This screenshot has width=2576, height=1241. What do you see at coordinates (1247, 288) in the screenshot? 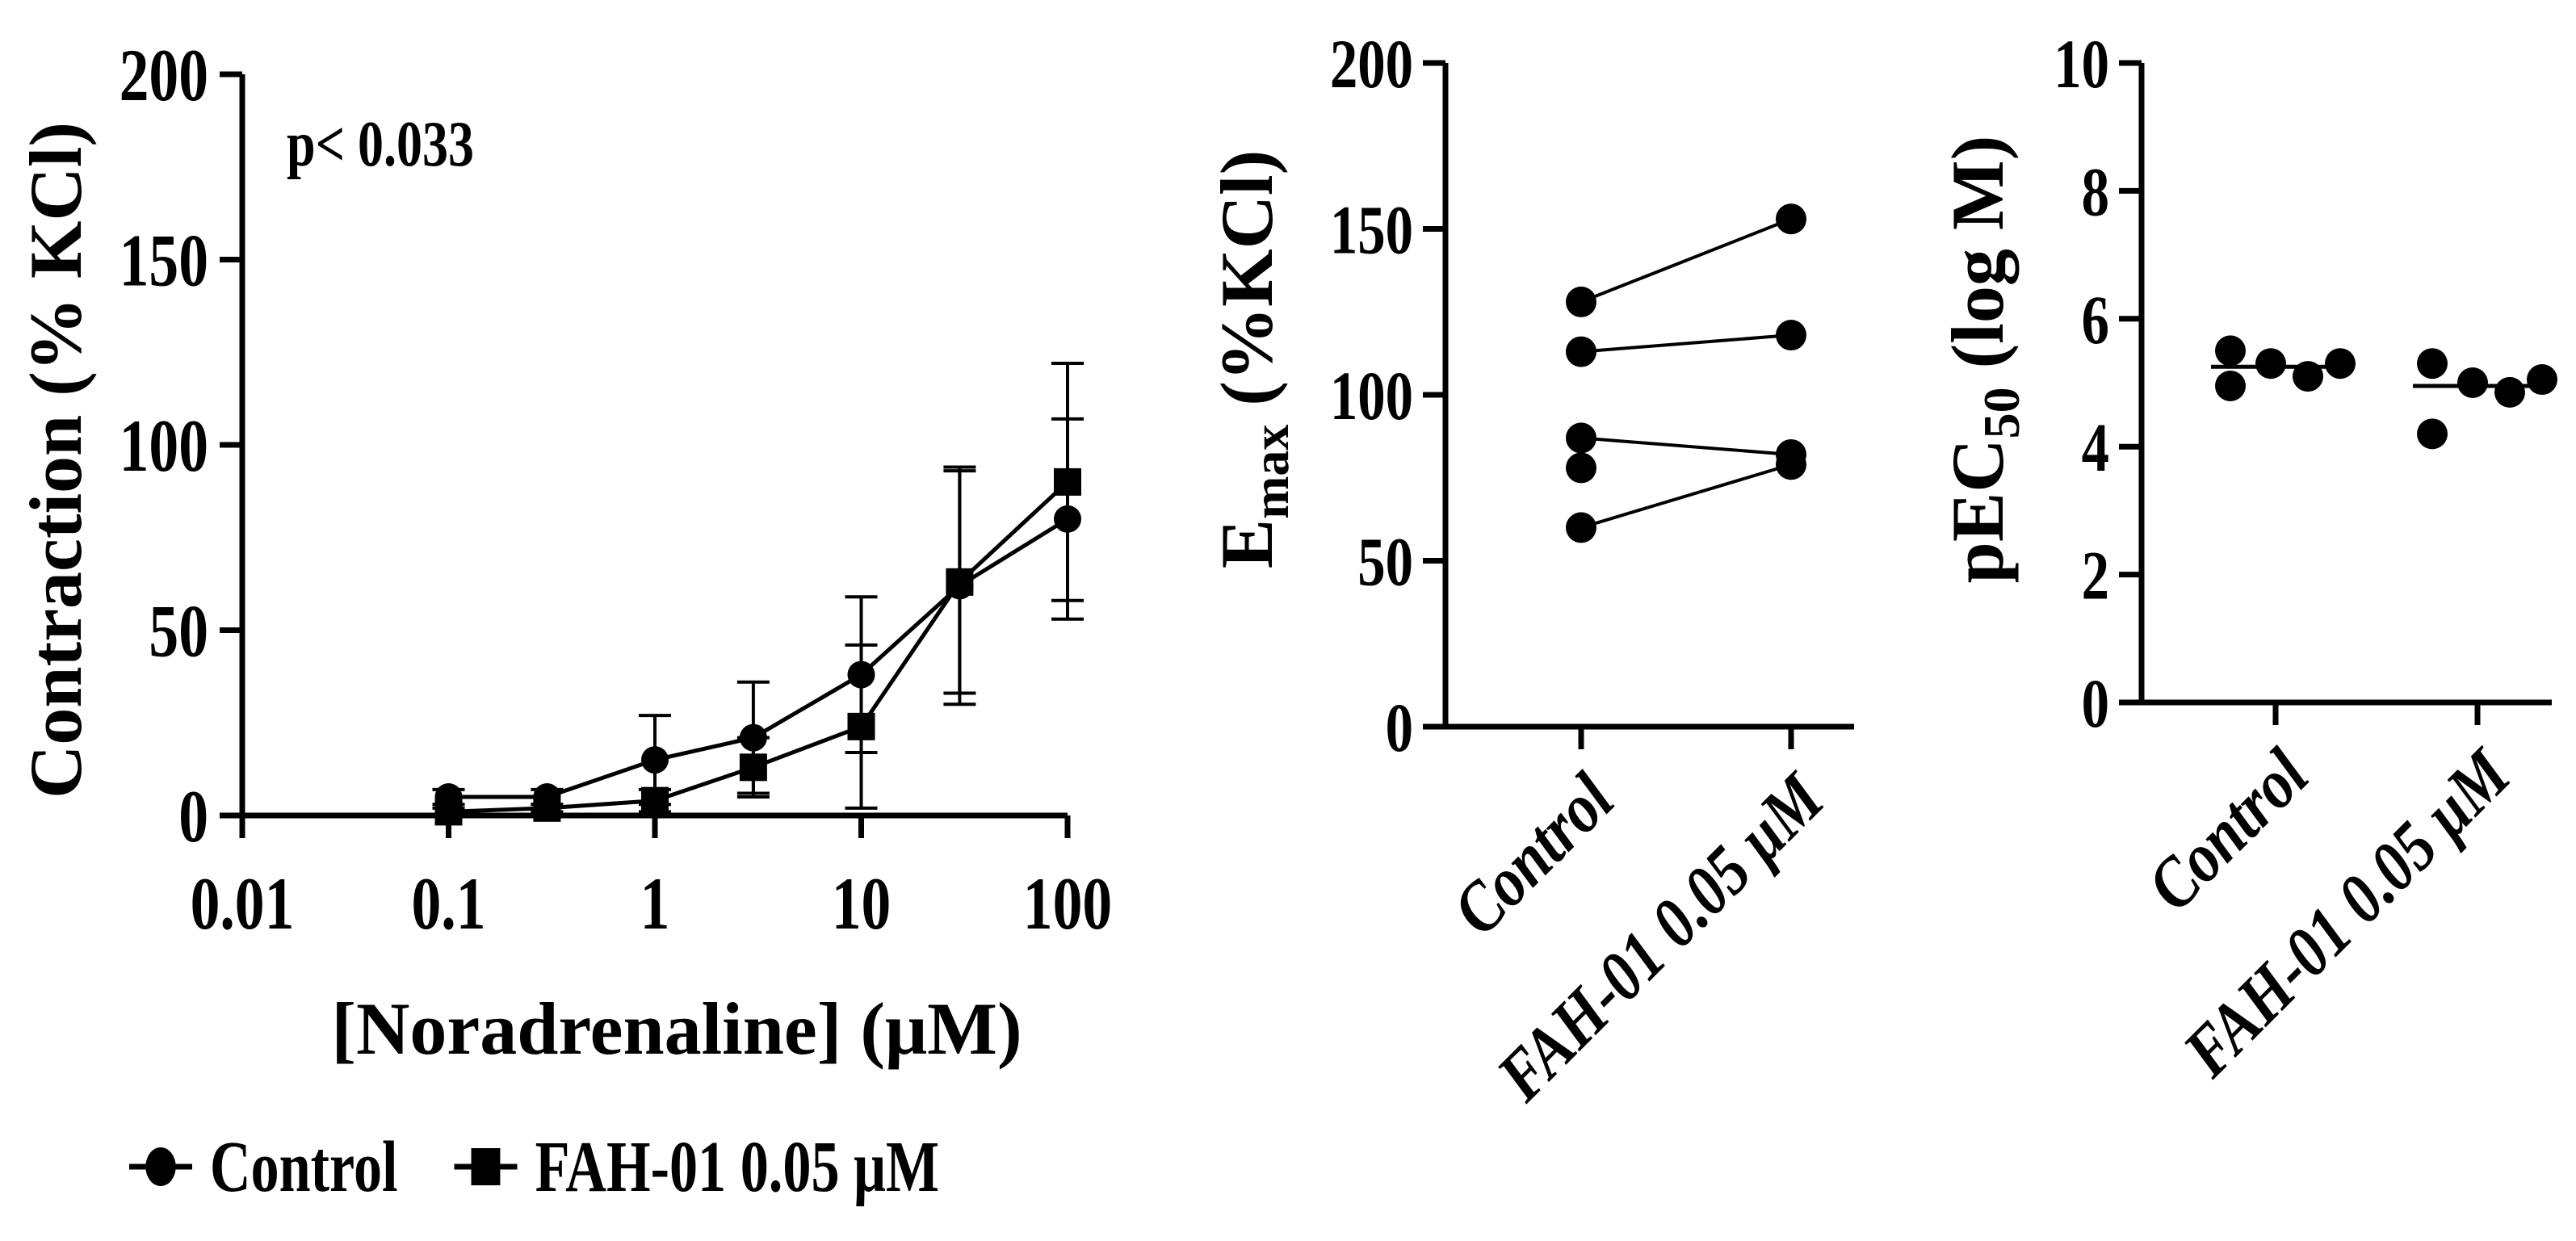
I see `y-axis-label-rest: (%KCl)` at bounding box center [1247, 288].